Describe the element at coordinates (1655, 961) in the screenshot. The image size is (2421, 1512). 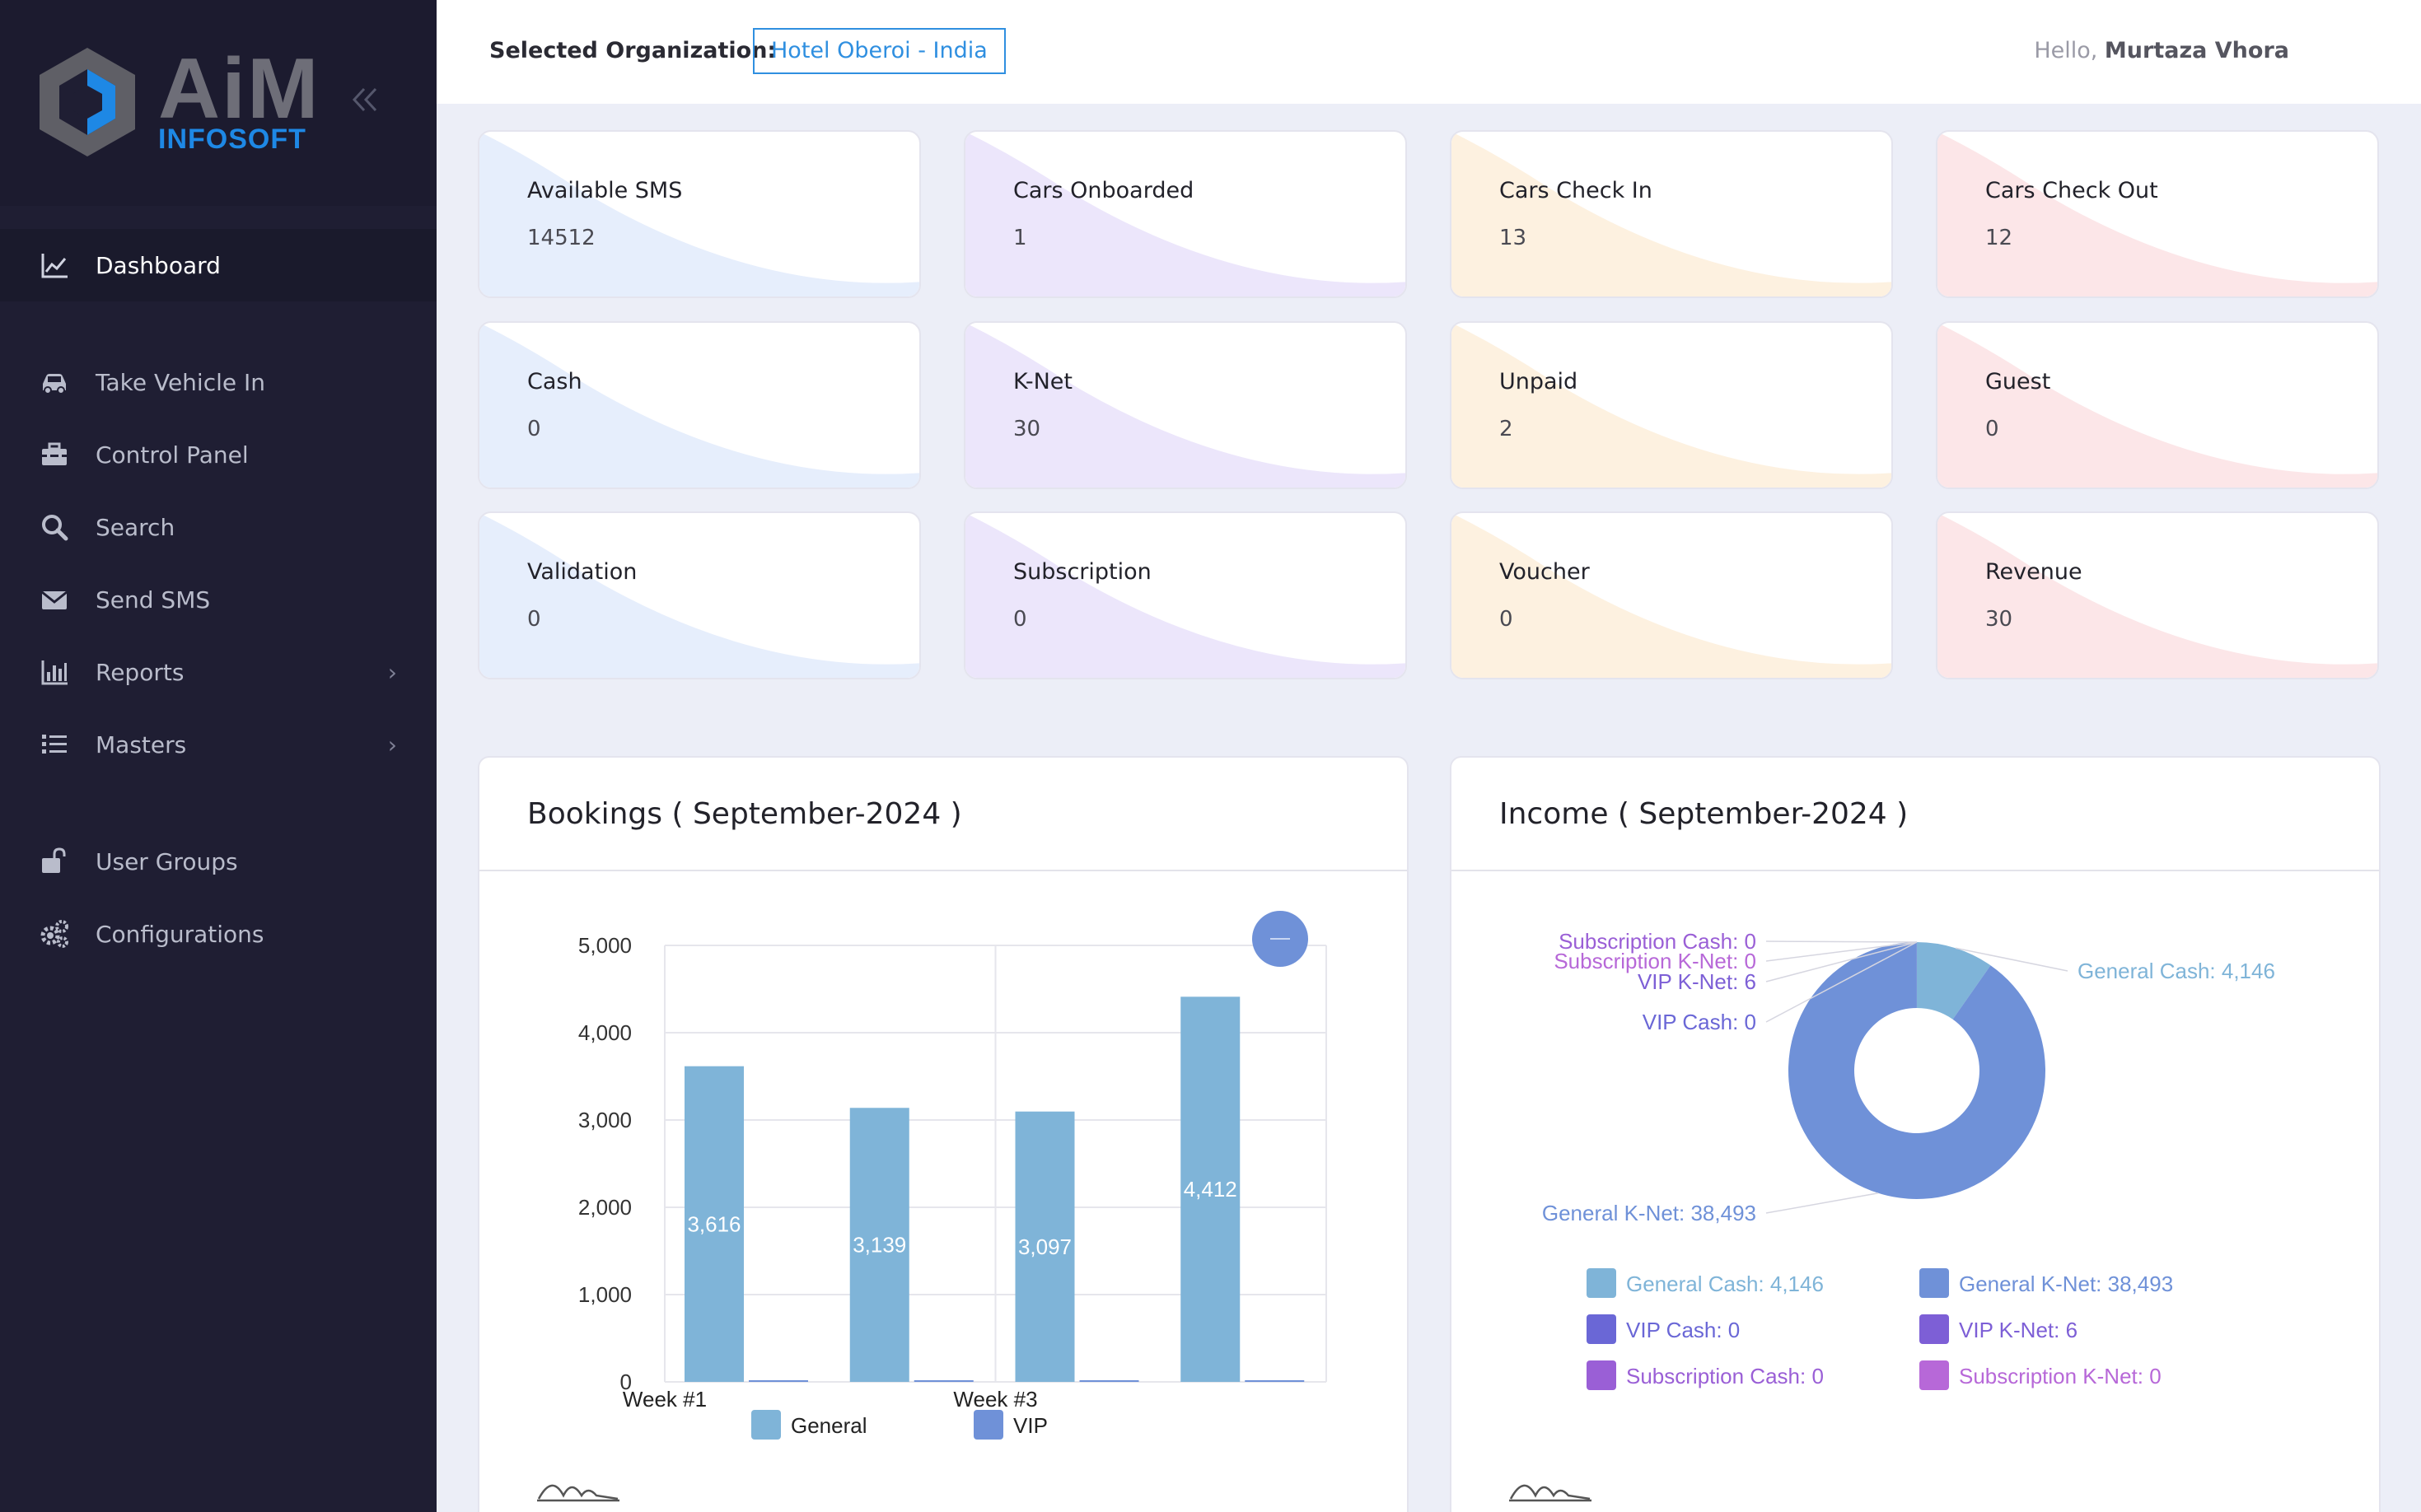
I see `slice-label: Subscription K-Net: 0` at that location.